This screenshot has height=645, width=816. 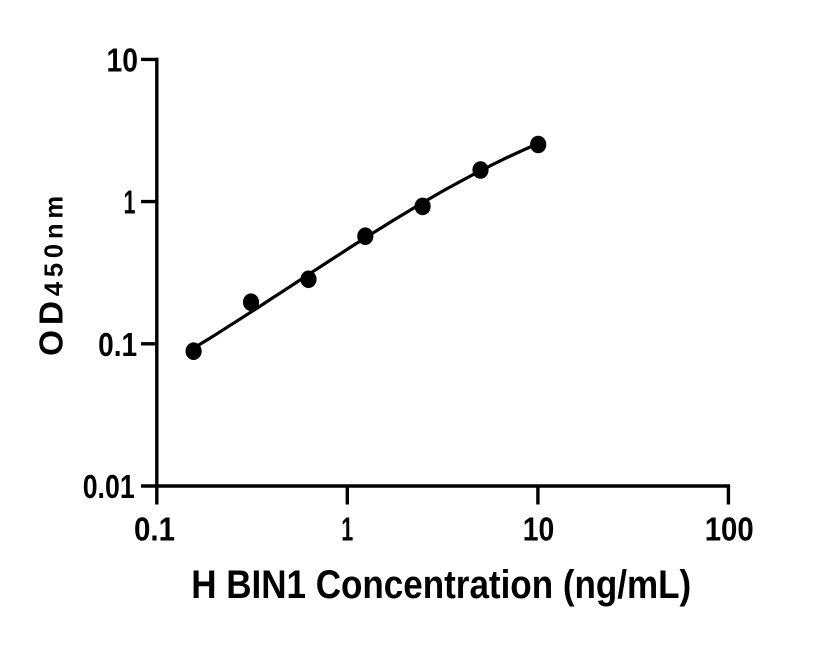 What do you see at coordinates (109, 487) in the screenshot?
I see `svg-text: 0.01` at bounding box center [109, 487].